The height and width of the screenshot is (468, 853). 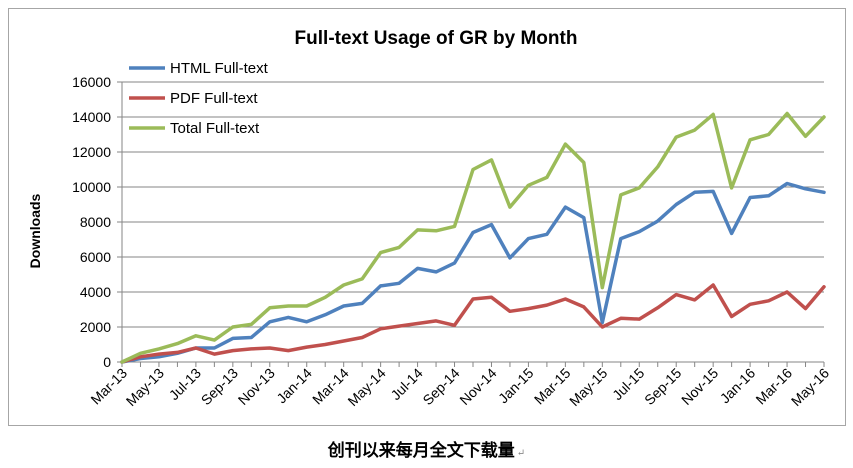 What do you see at coordinates (108, 386) in the screenshot?
I see `x-tick-label: Mar-13` at bounding box center [108, 386].